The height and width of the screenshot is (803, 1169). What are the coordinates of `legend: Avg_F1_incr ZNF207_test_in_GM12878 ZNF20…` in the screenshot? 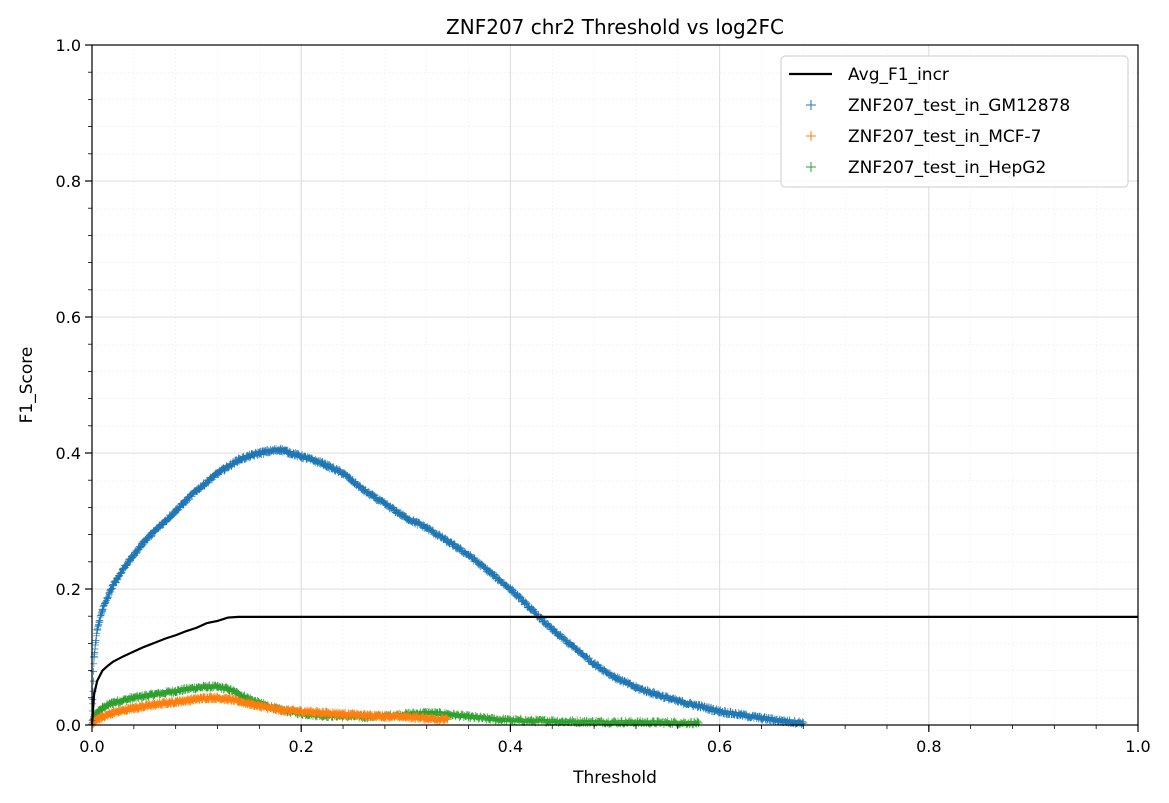 It's located at (954, 121).